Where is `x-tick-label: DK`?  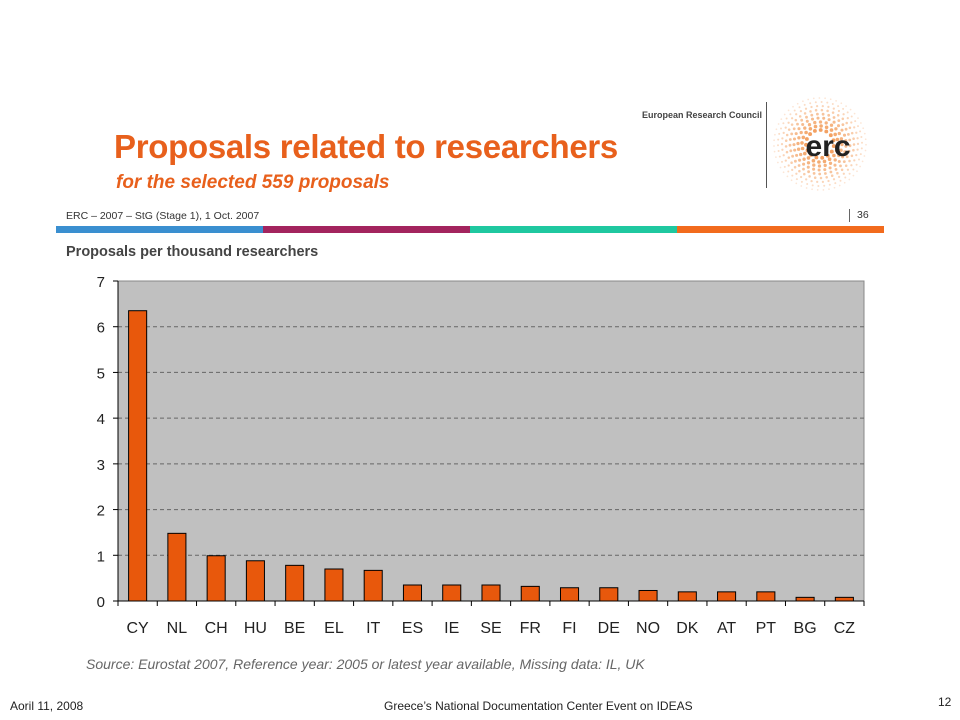 x-tick-label: DK is located at coordinates (687, 628).